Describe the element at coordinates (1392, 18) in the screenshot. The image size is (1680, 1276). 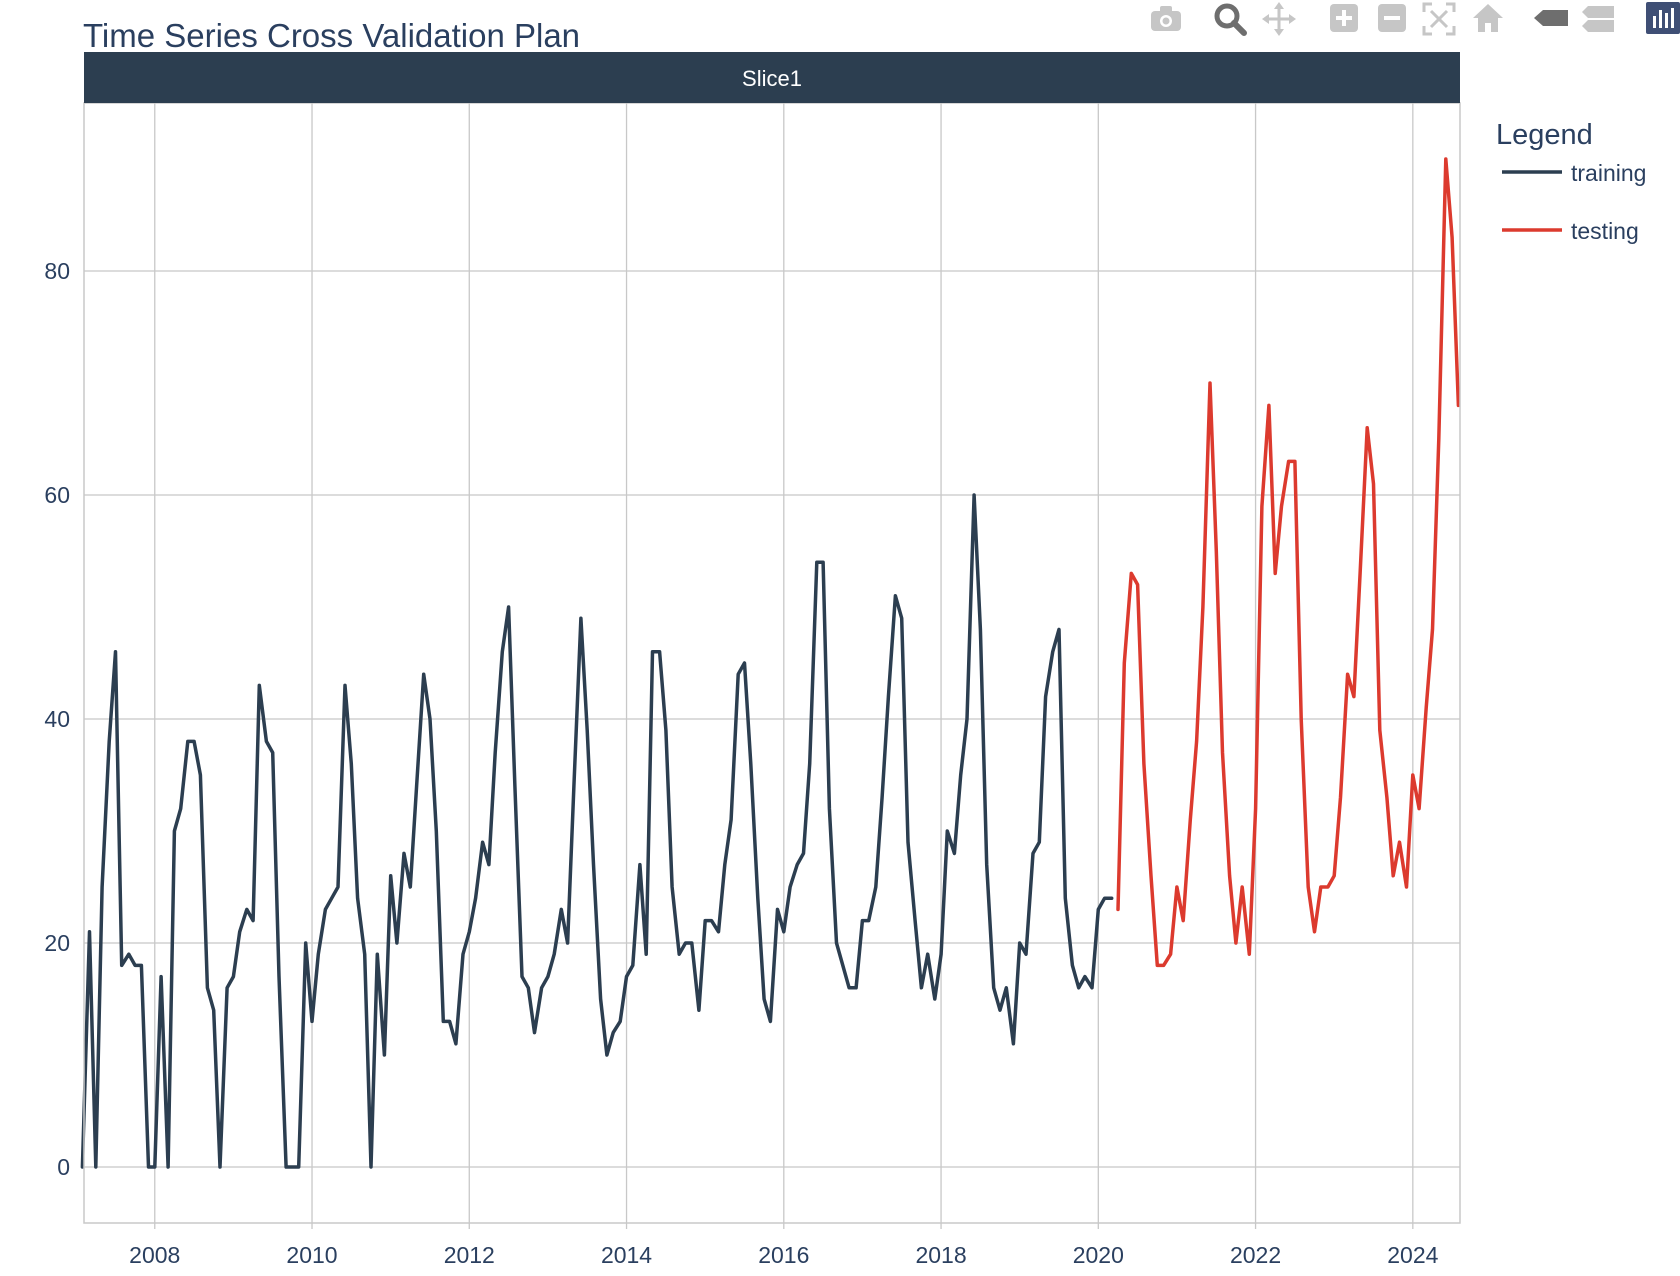
I see `zoom-out-icon` at that location.